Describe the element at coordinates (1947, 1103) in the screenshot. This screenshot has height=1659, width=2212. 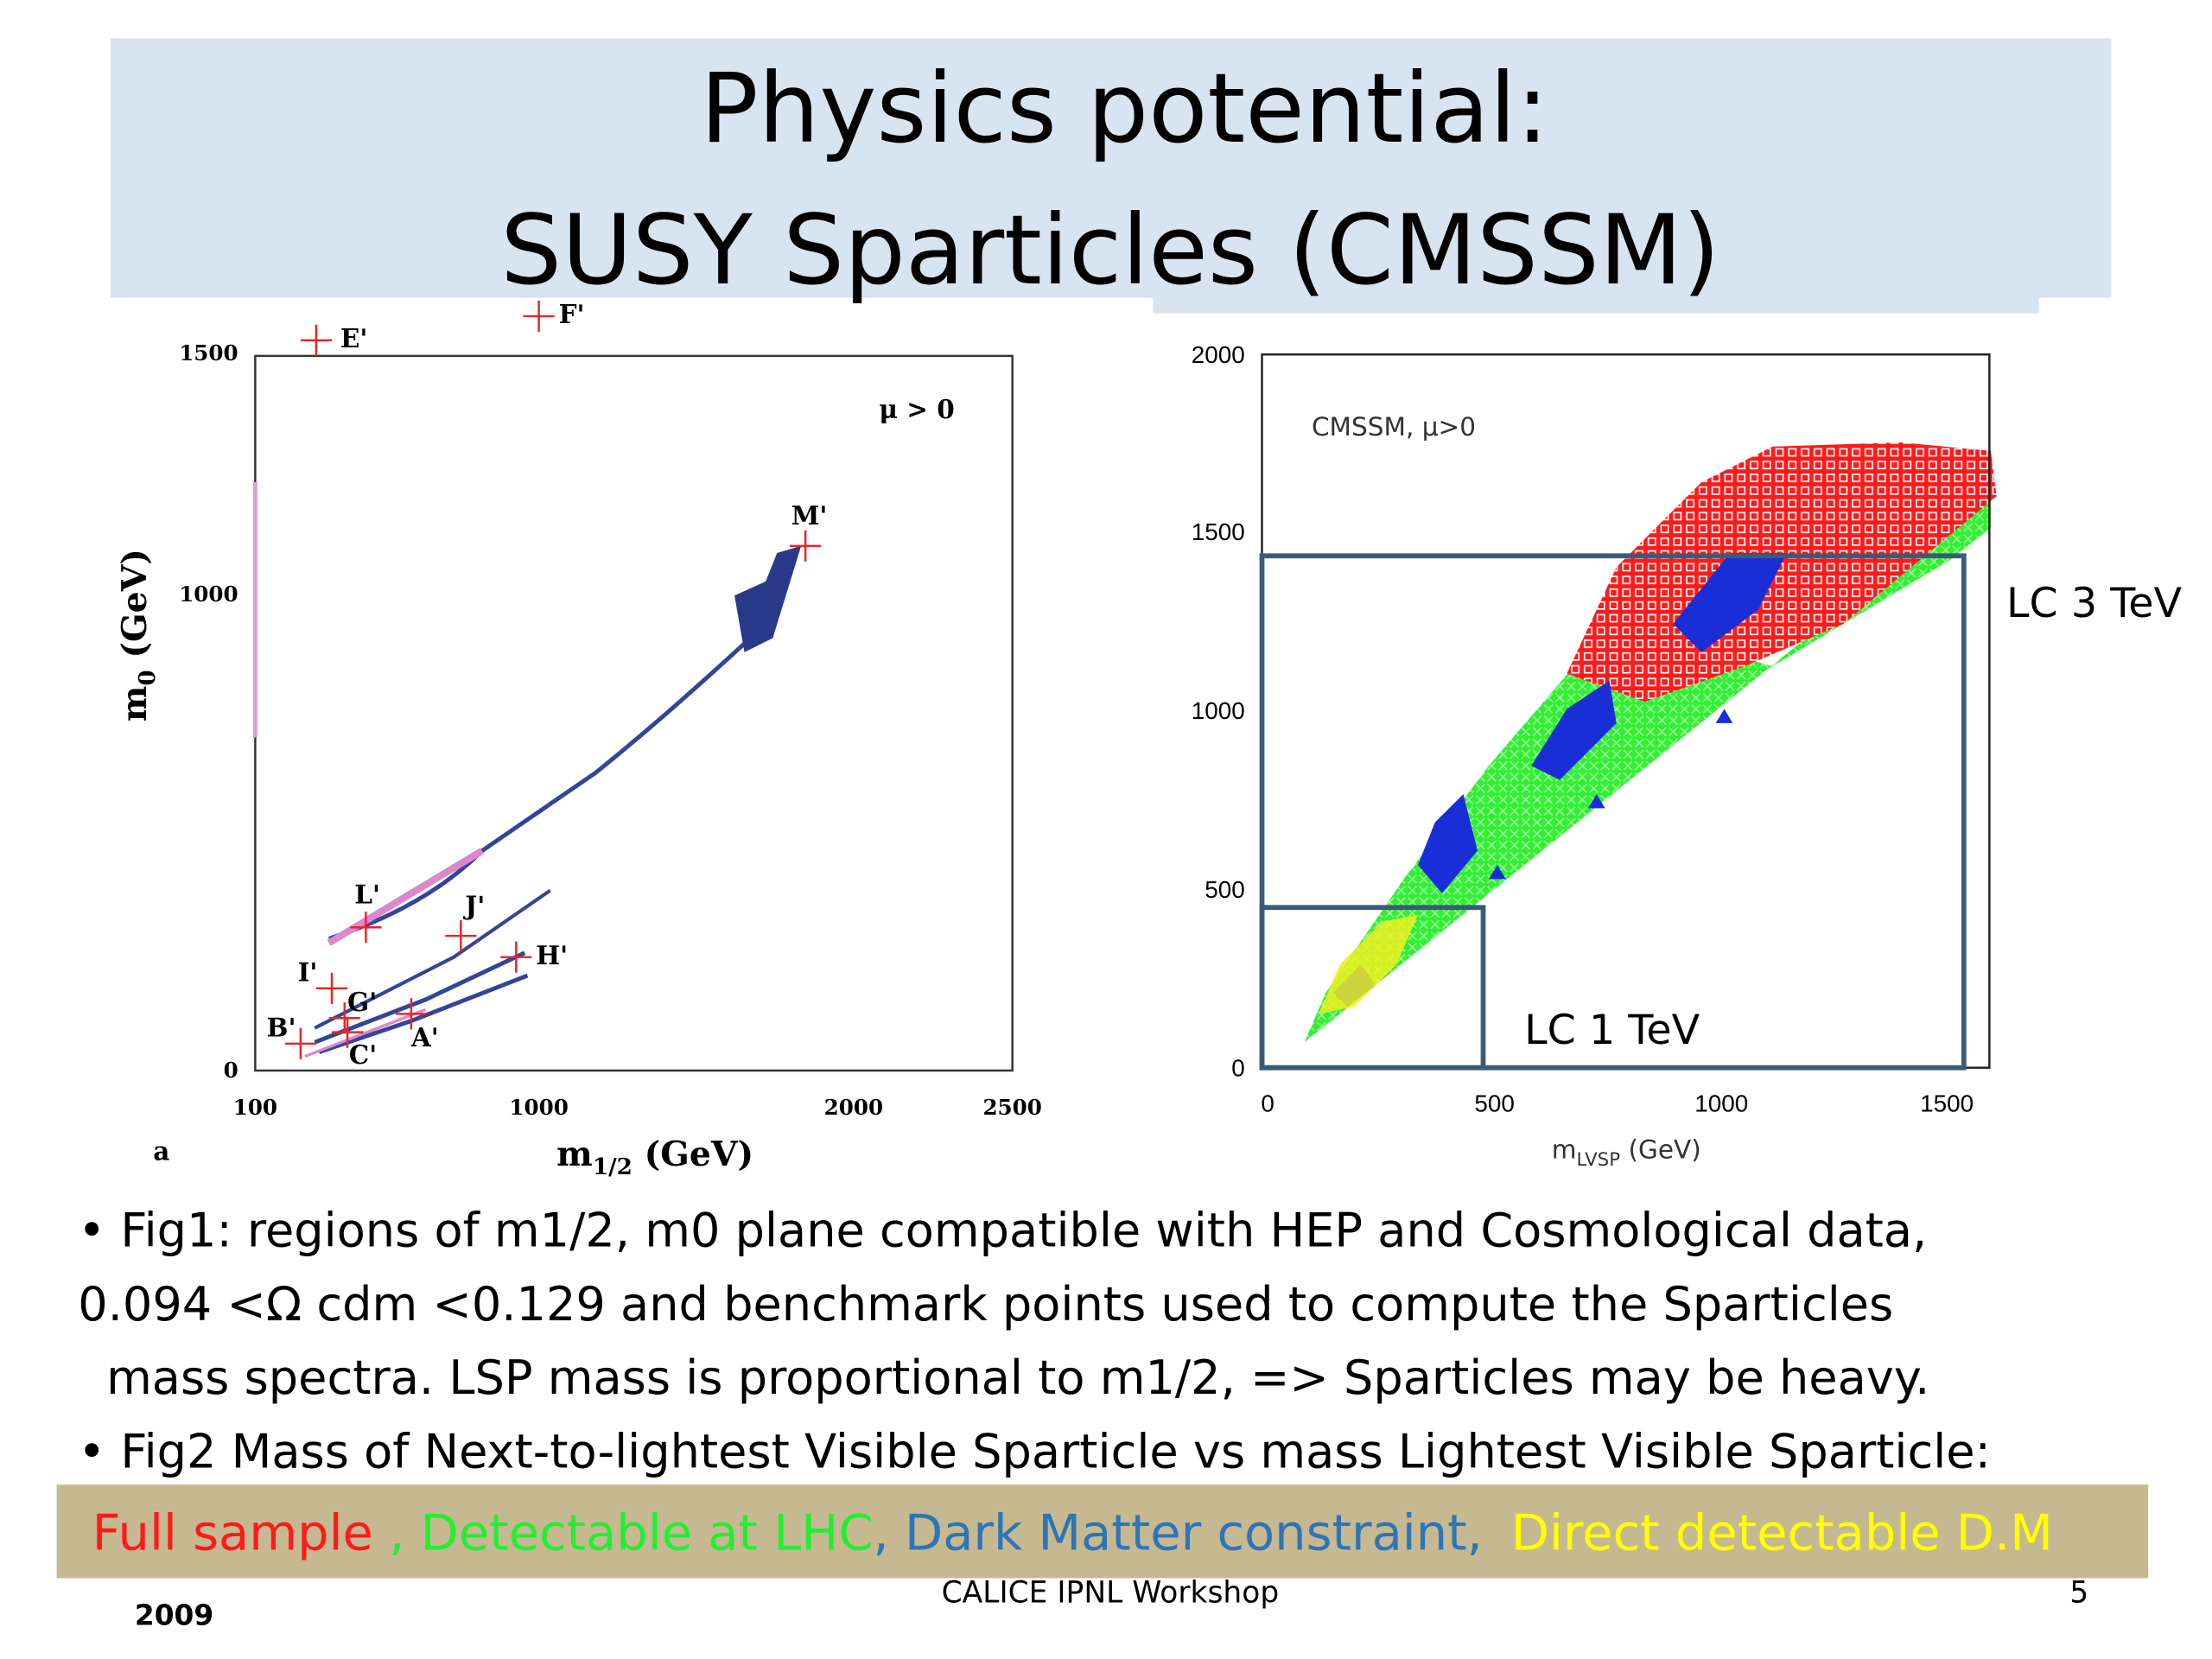
I see `x-tick-label: 1500` at that location.